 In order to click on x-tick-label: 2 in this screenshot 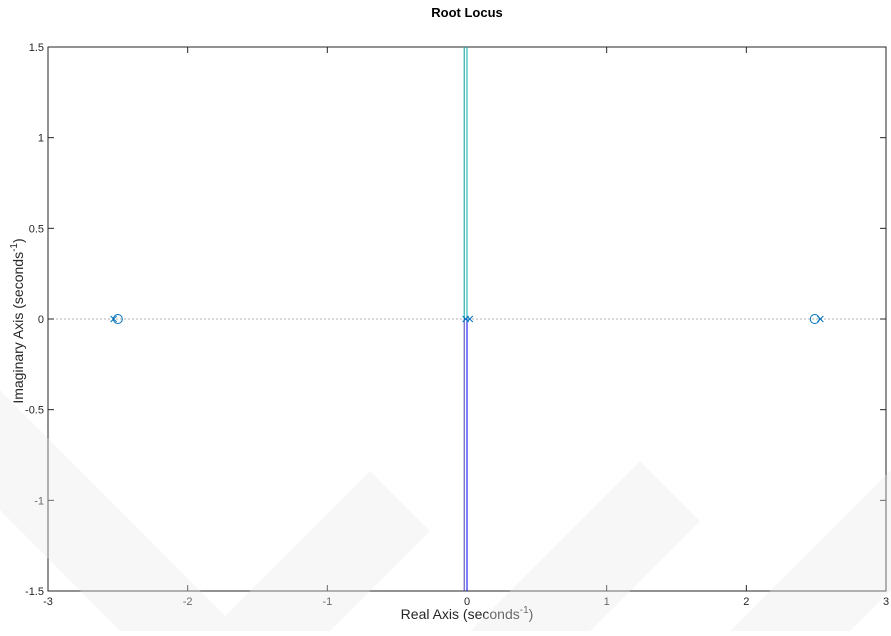, I will do `click(746, 602)`.